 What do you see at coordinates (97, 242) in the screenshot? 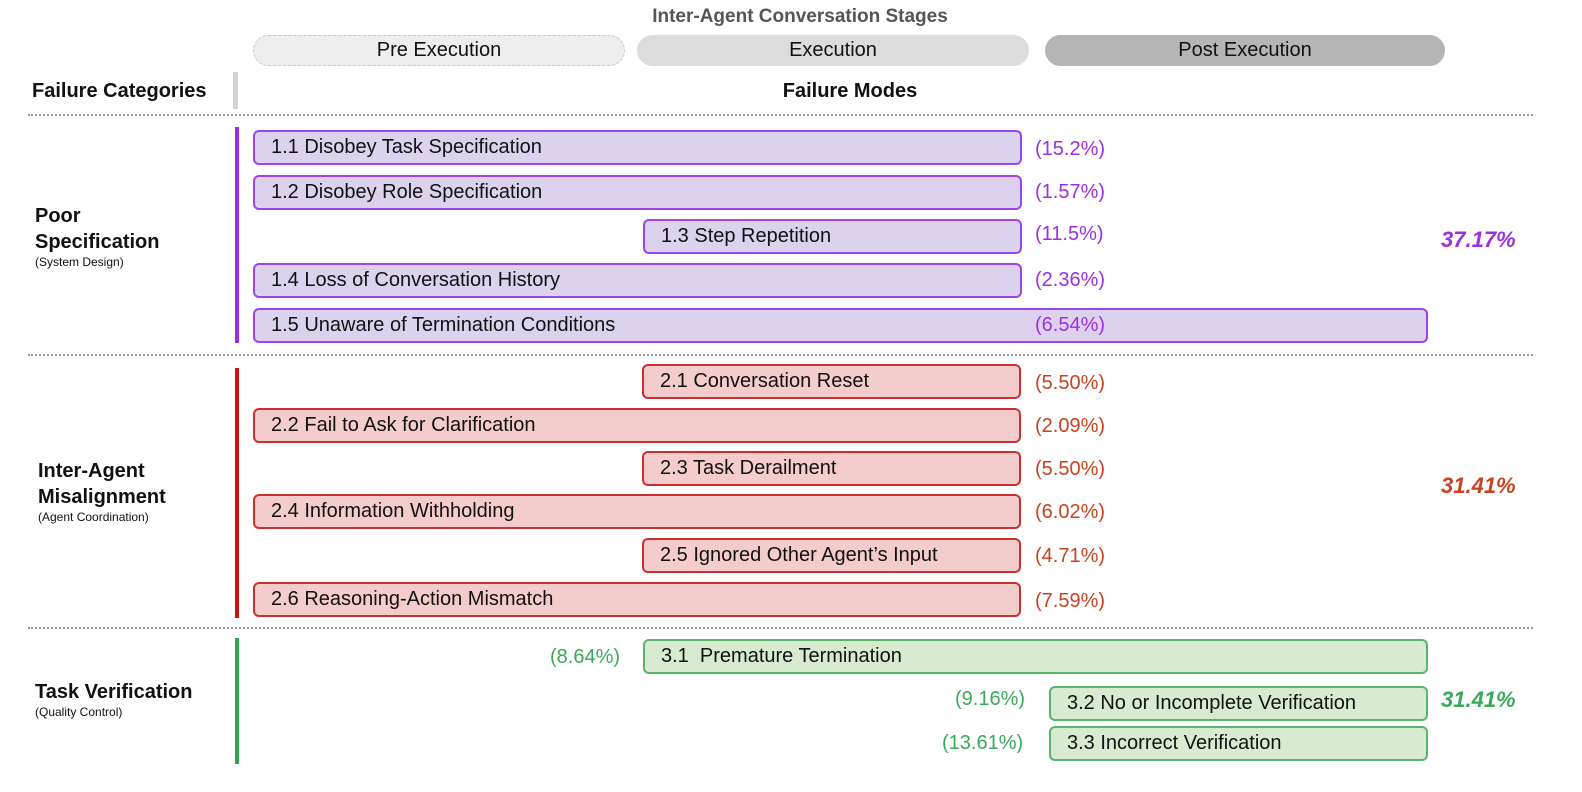
I see `category-title: Specification` at bounding box center [97, 242].